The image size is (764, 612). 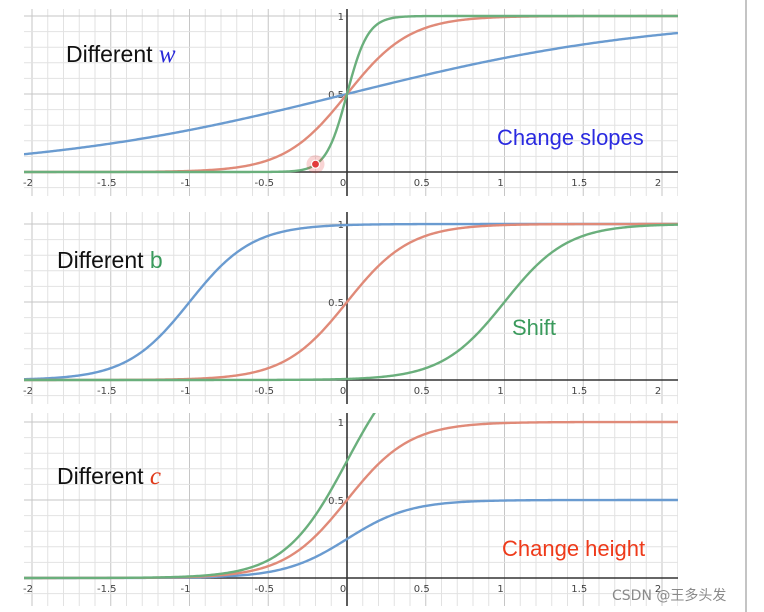 What do you see at coordinates (534, 327) in the screenshot?
I see `annotation-label: Shift` at bounding box center [534, 327].